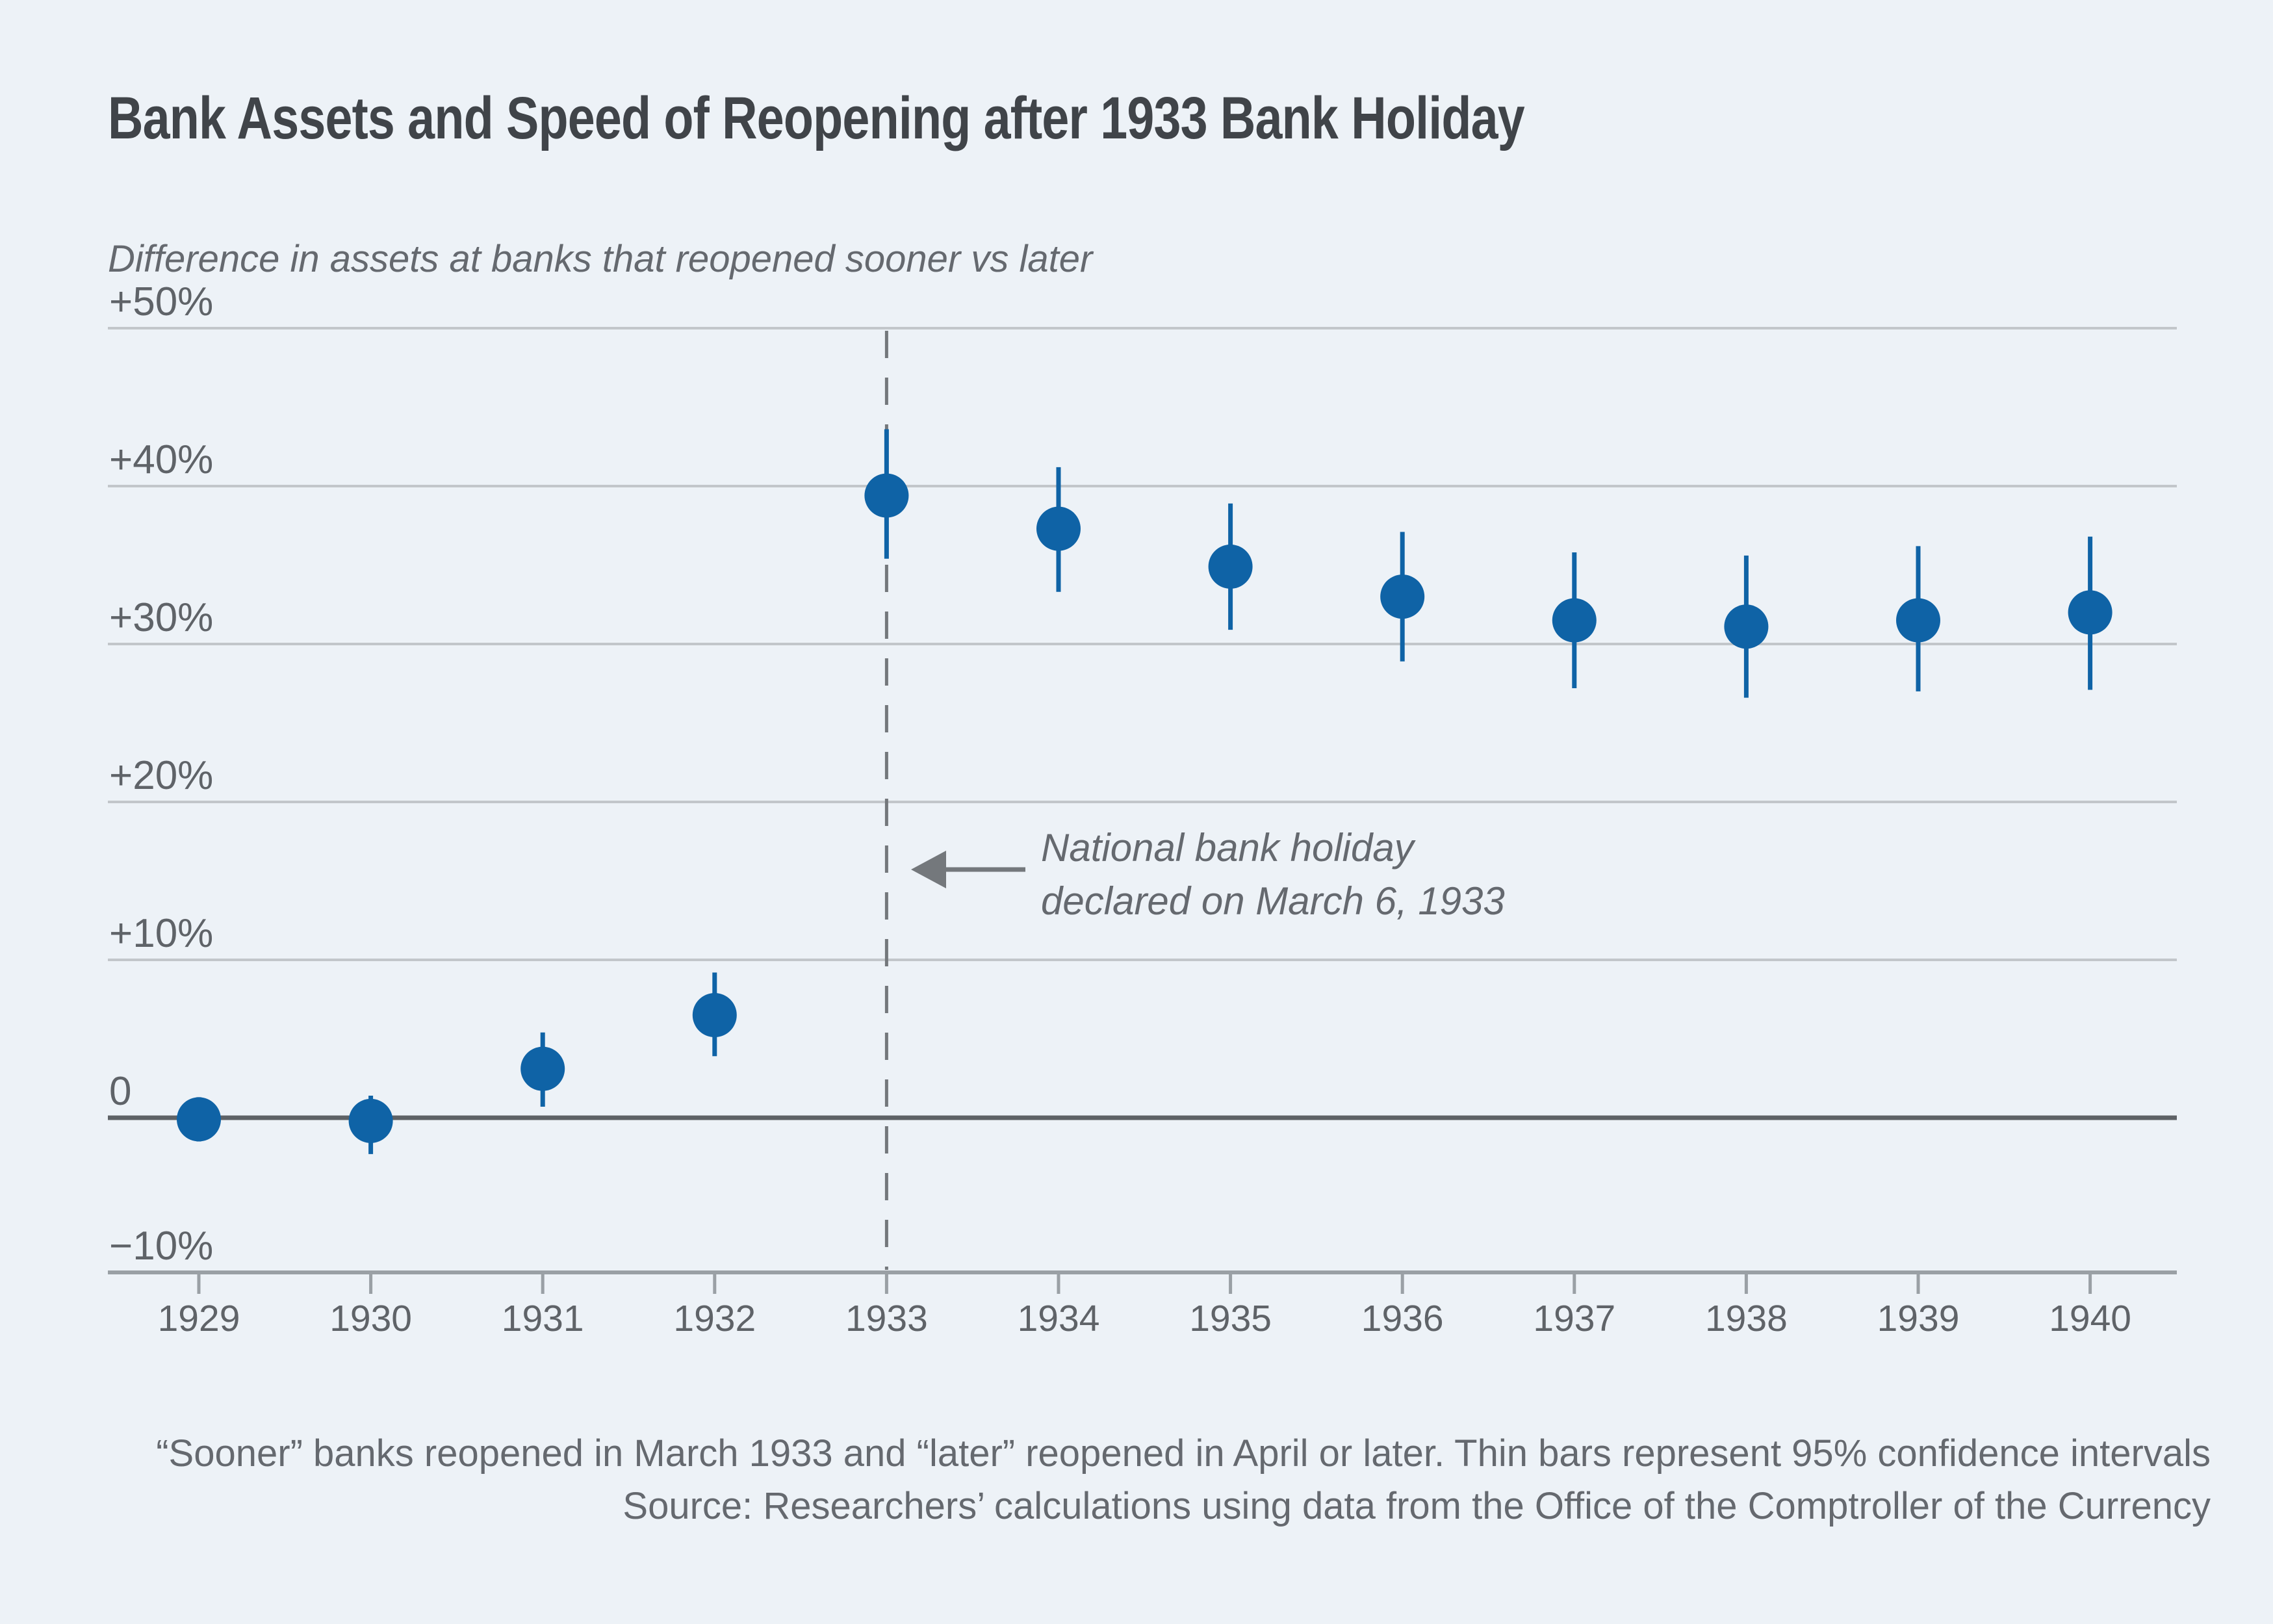 Image resolution: width=2273 pixels, height=1624 pixels. Describe the element at coordinates (1402, 596) in the screenshot. I see `data-point-1936` at that location.